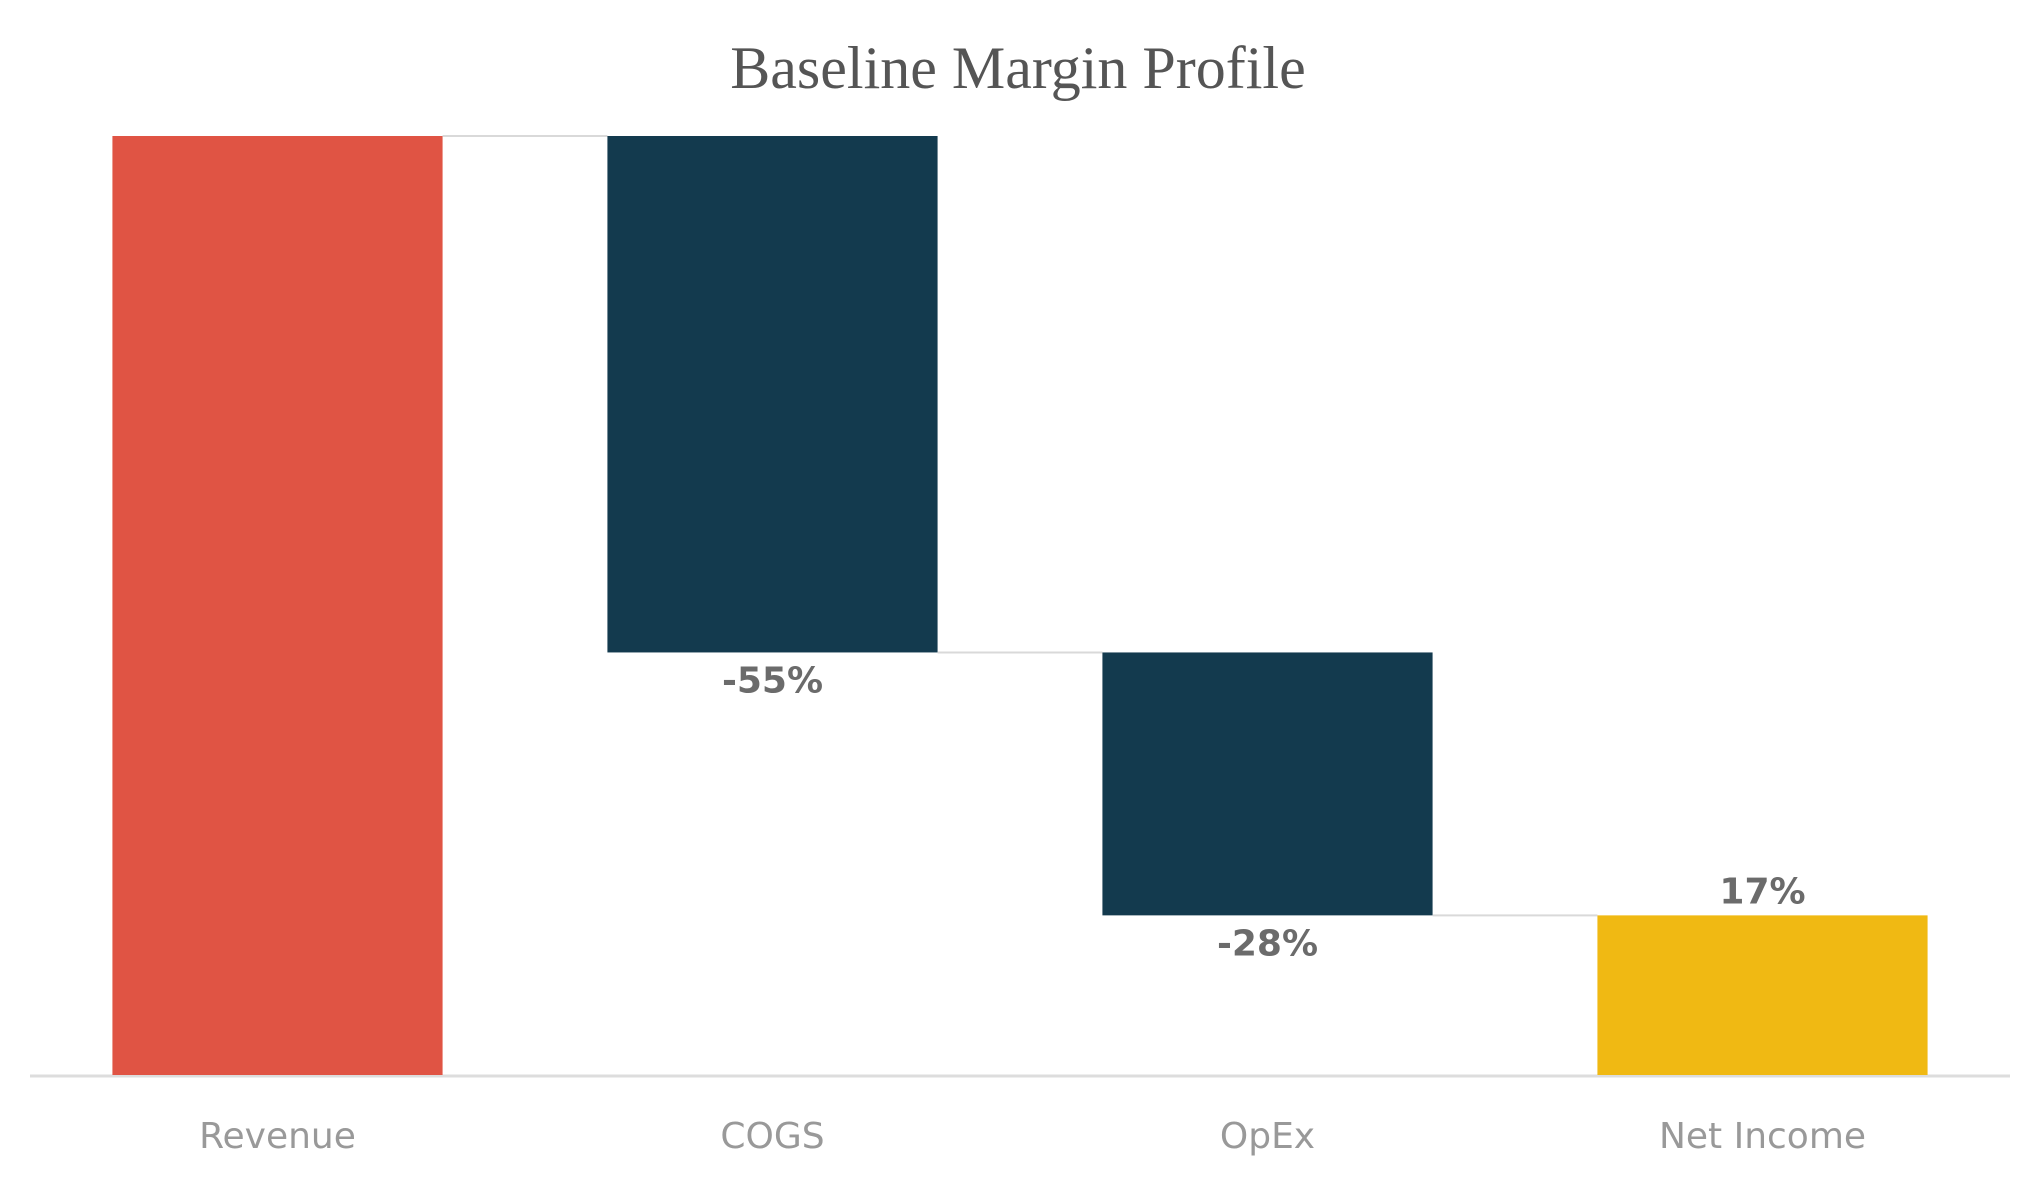 The width and height of the screenshot is (2036, 1183). Describe the element at coordinates (1267, 1136) in the screenshot. I see `x-tick-label: OpEx` at that location.